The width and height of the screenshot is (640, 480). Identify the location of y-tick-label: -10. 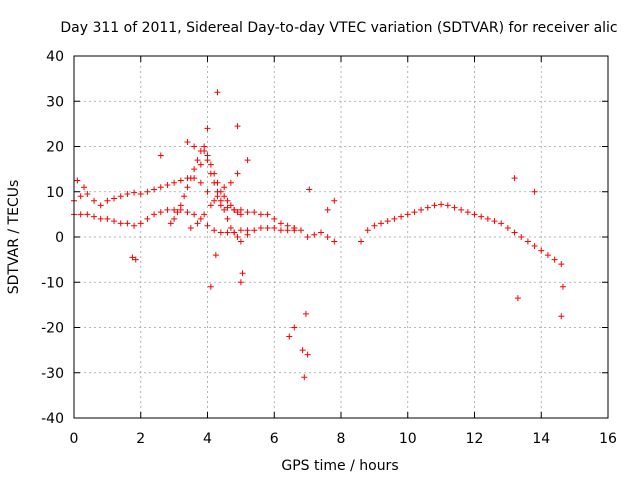
(52, 283).